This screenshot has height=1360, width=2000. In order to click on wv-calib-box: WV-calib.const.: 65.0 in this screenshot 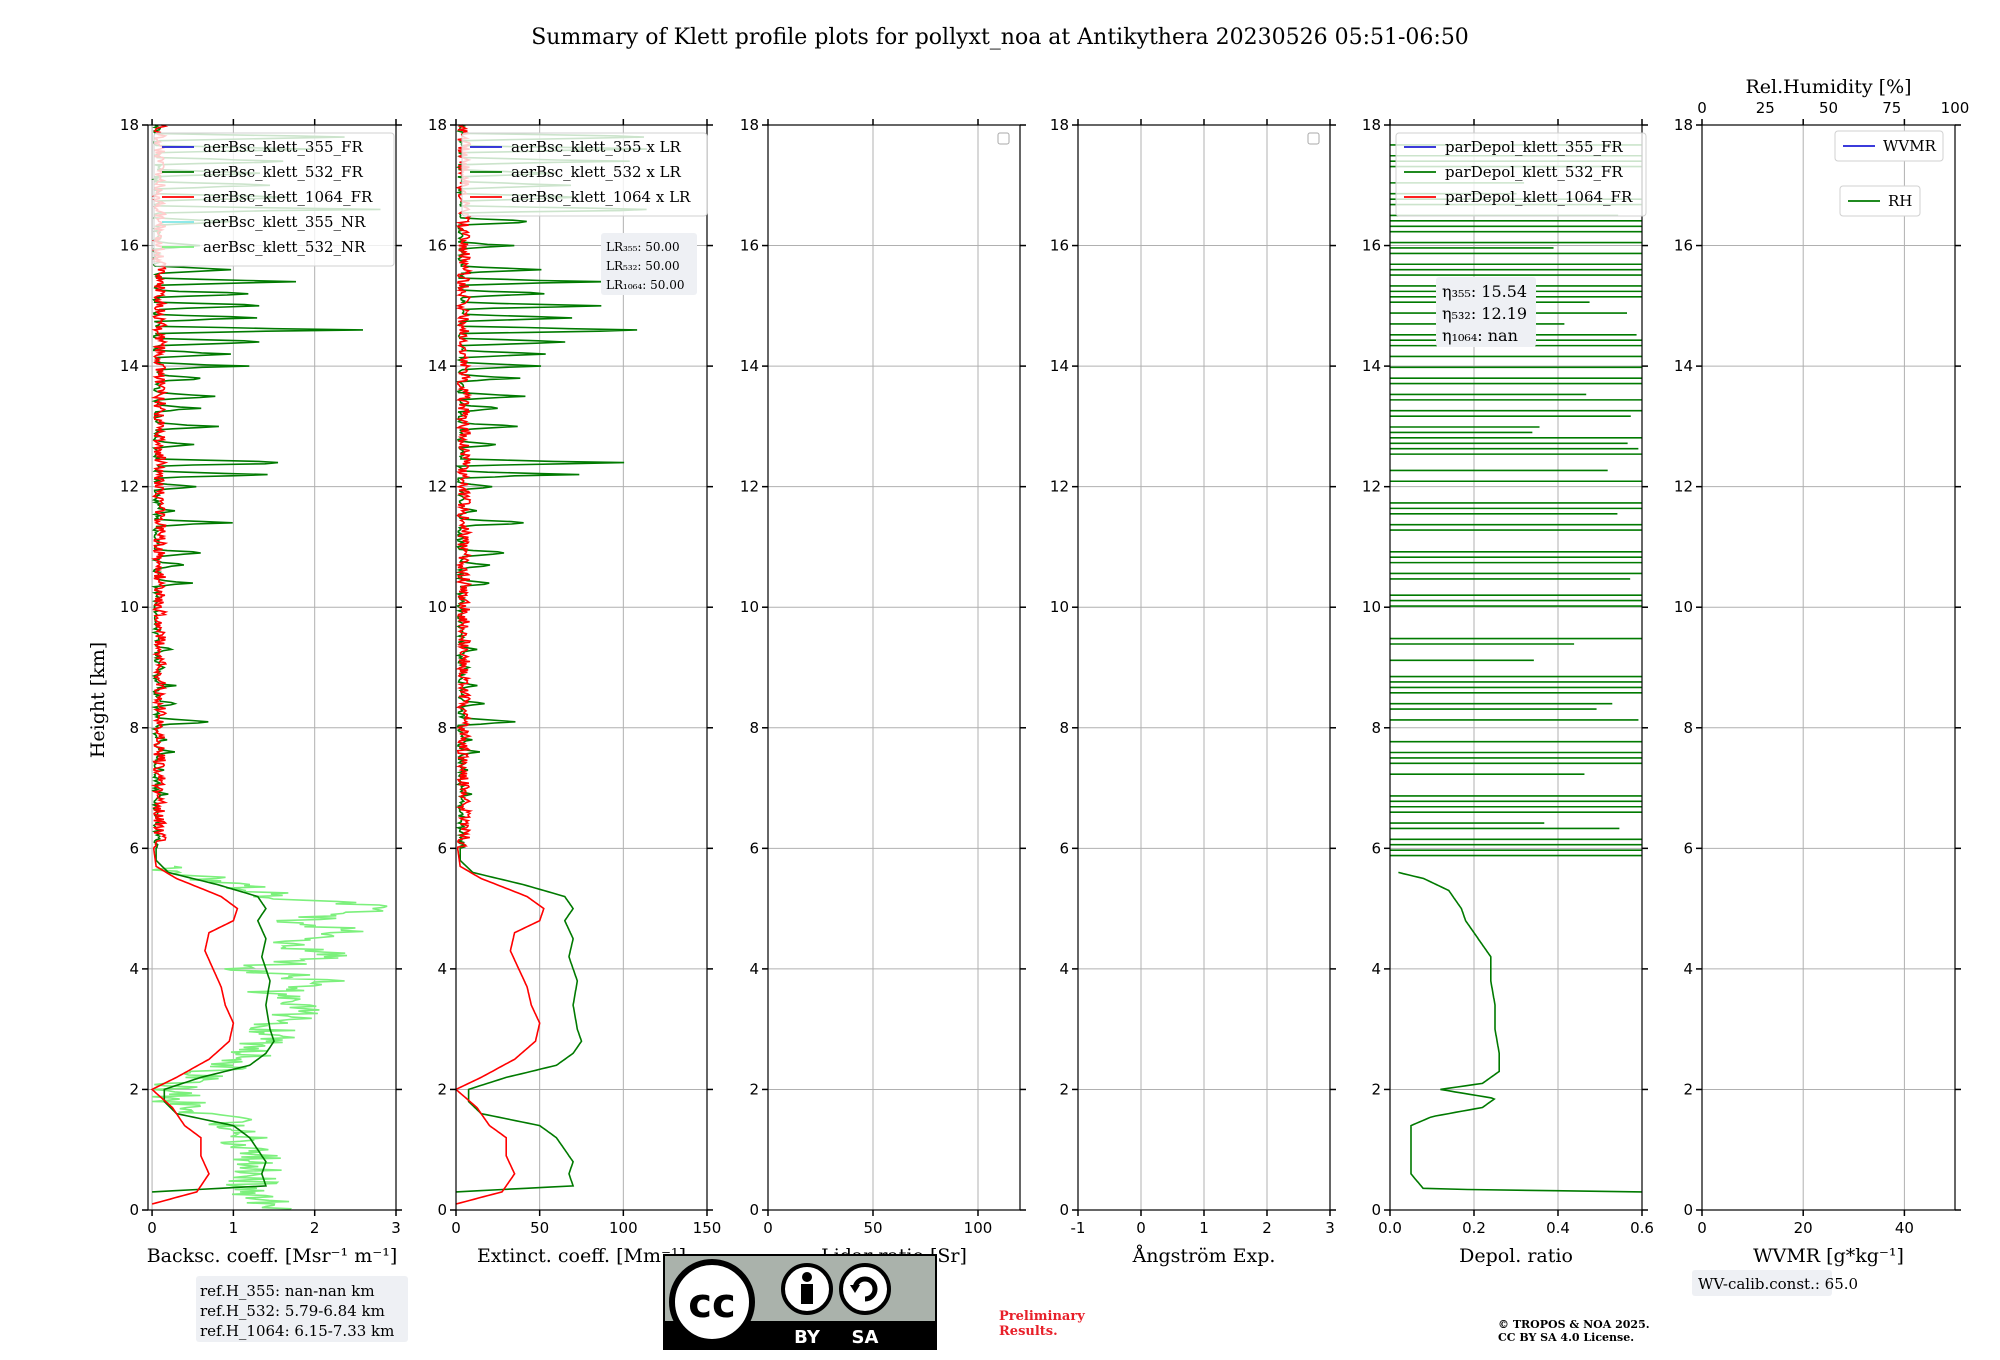, I will do `click(1775, 1283)`.